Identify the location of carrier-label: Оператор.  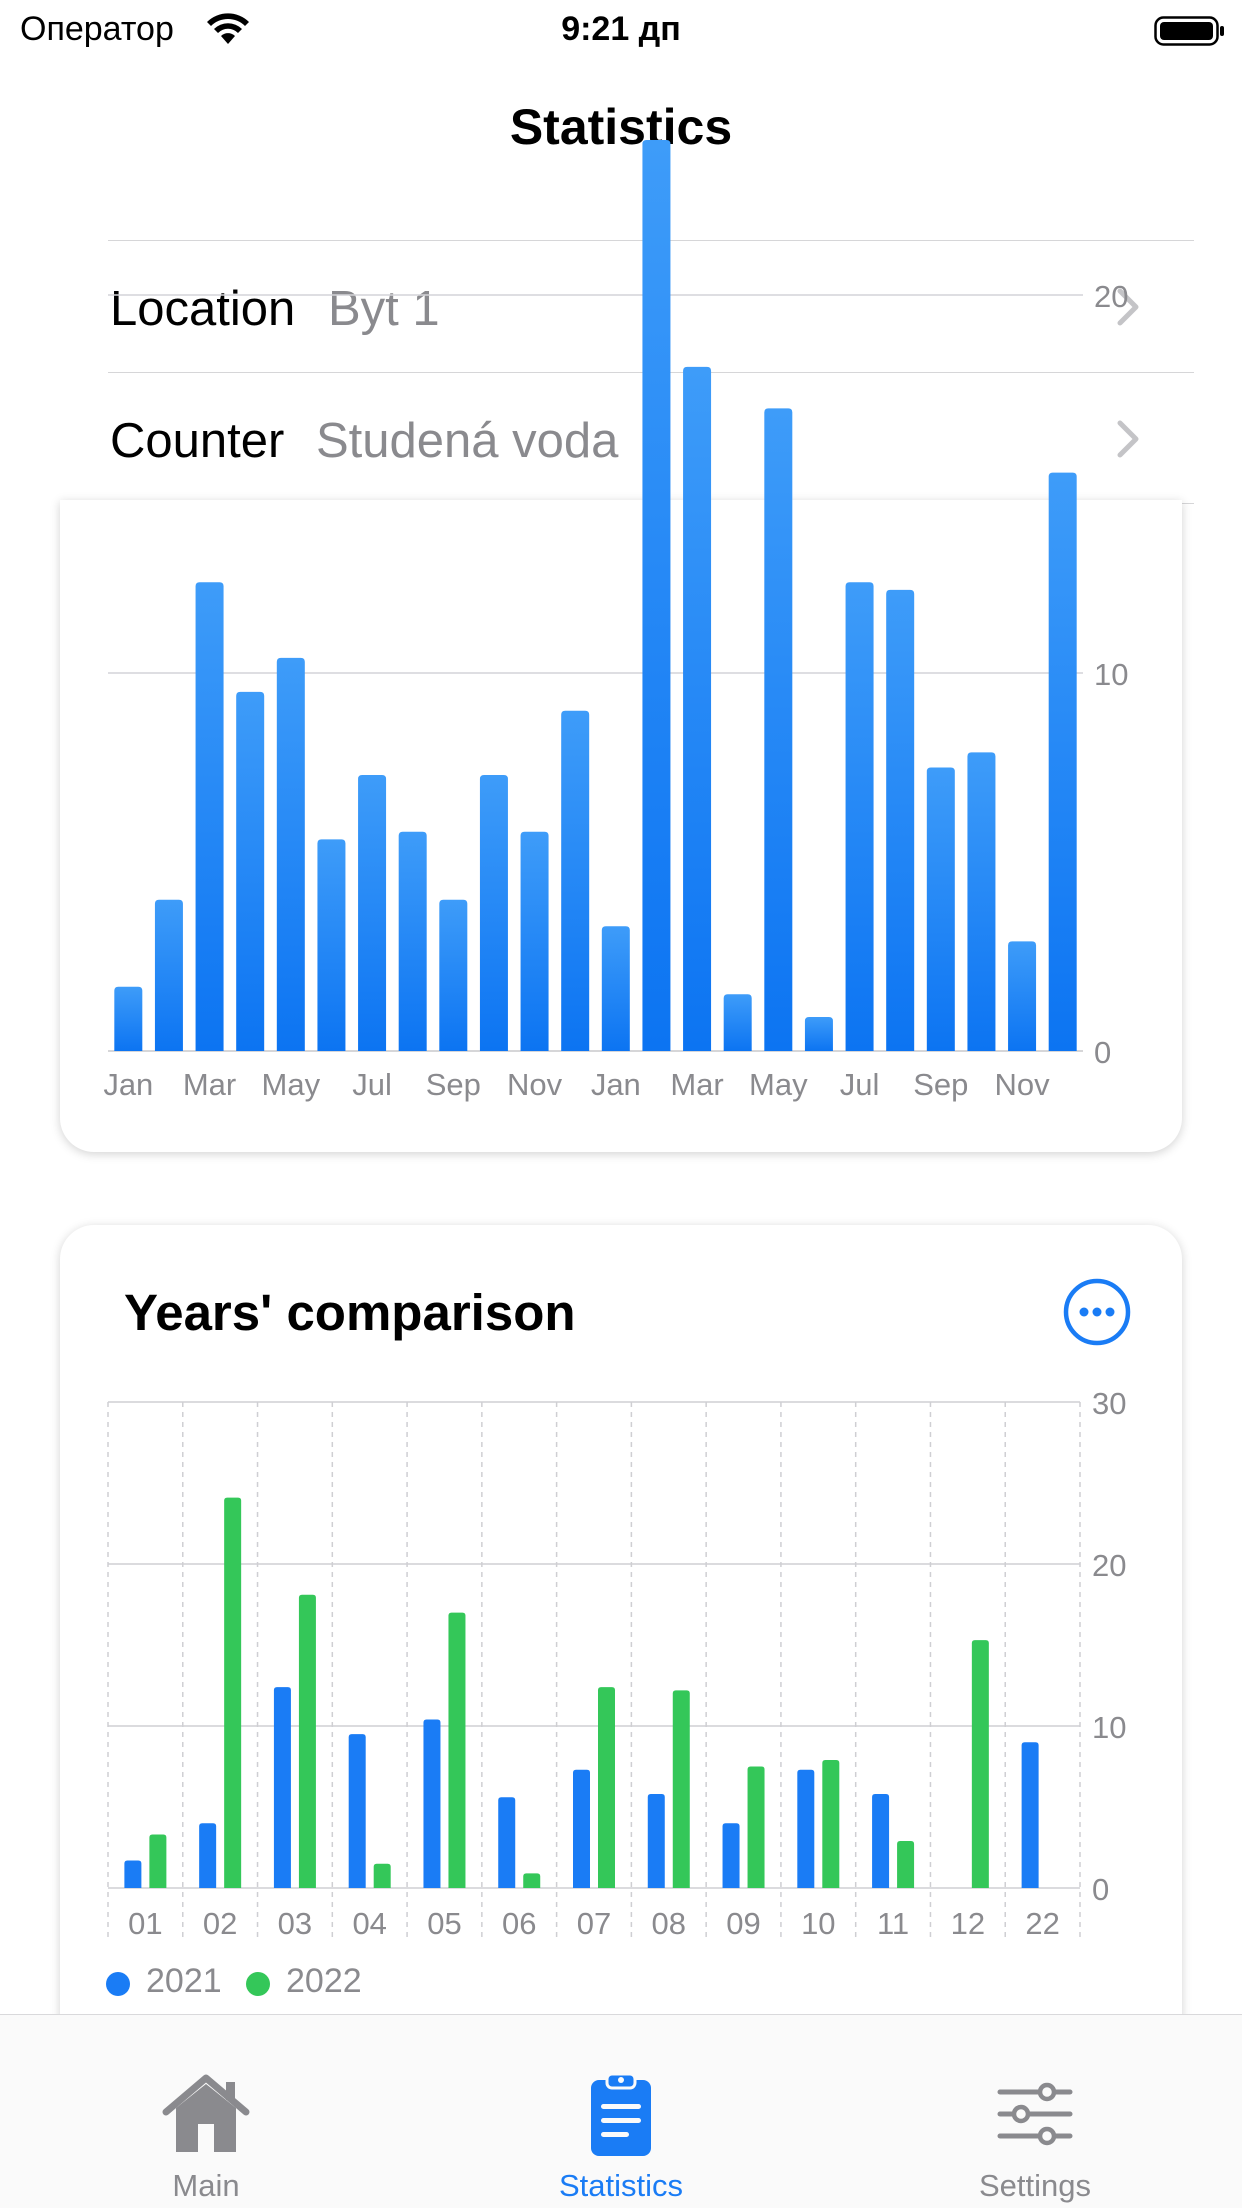
(97, 29).